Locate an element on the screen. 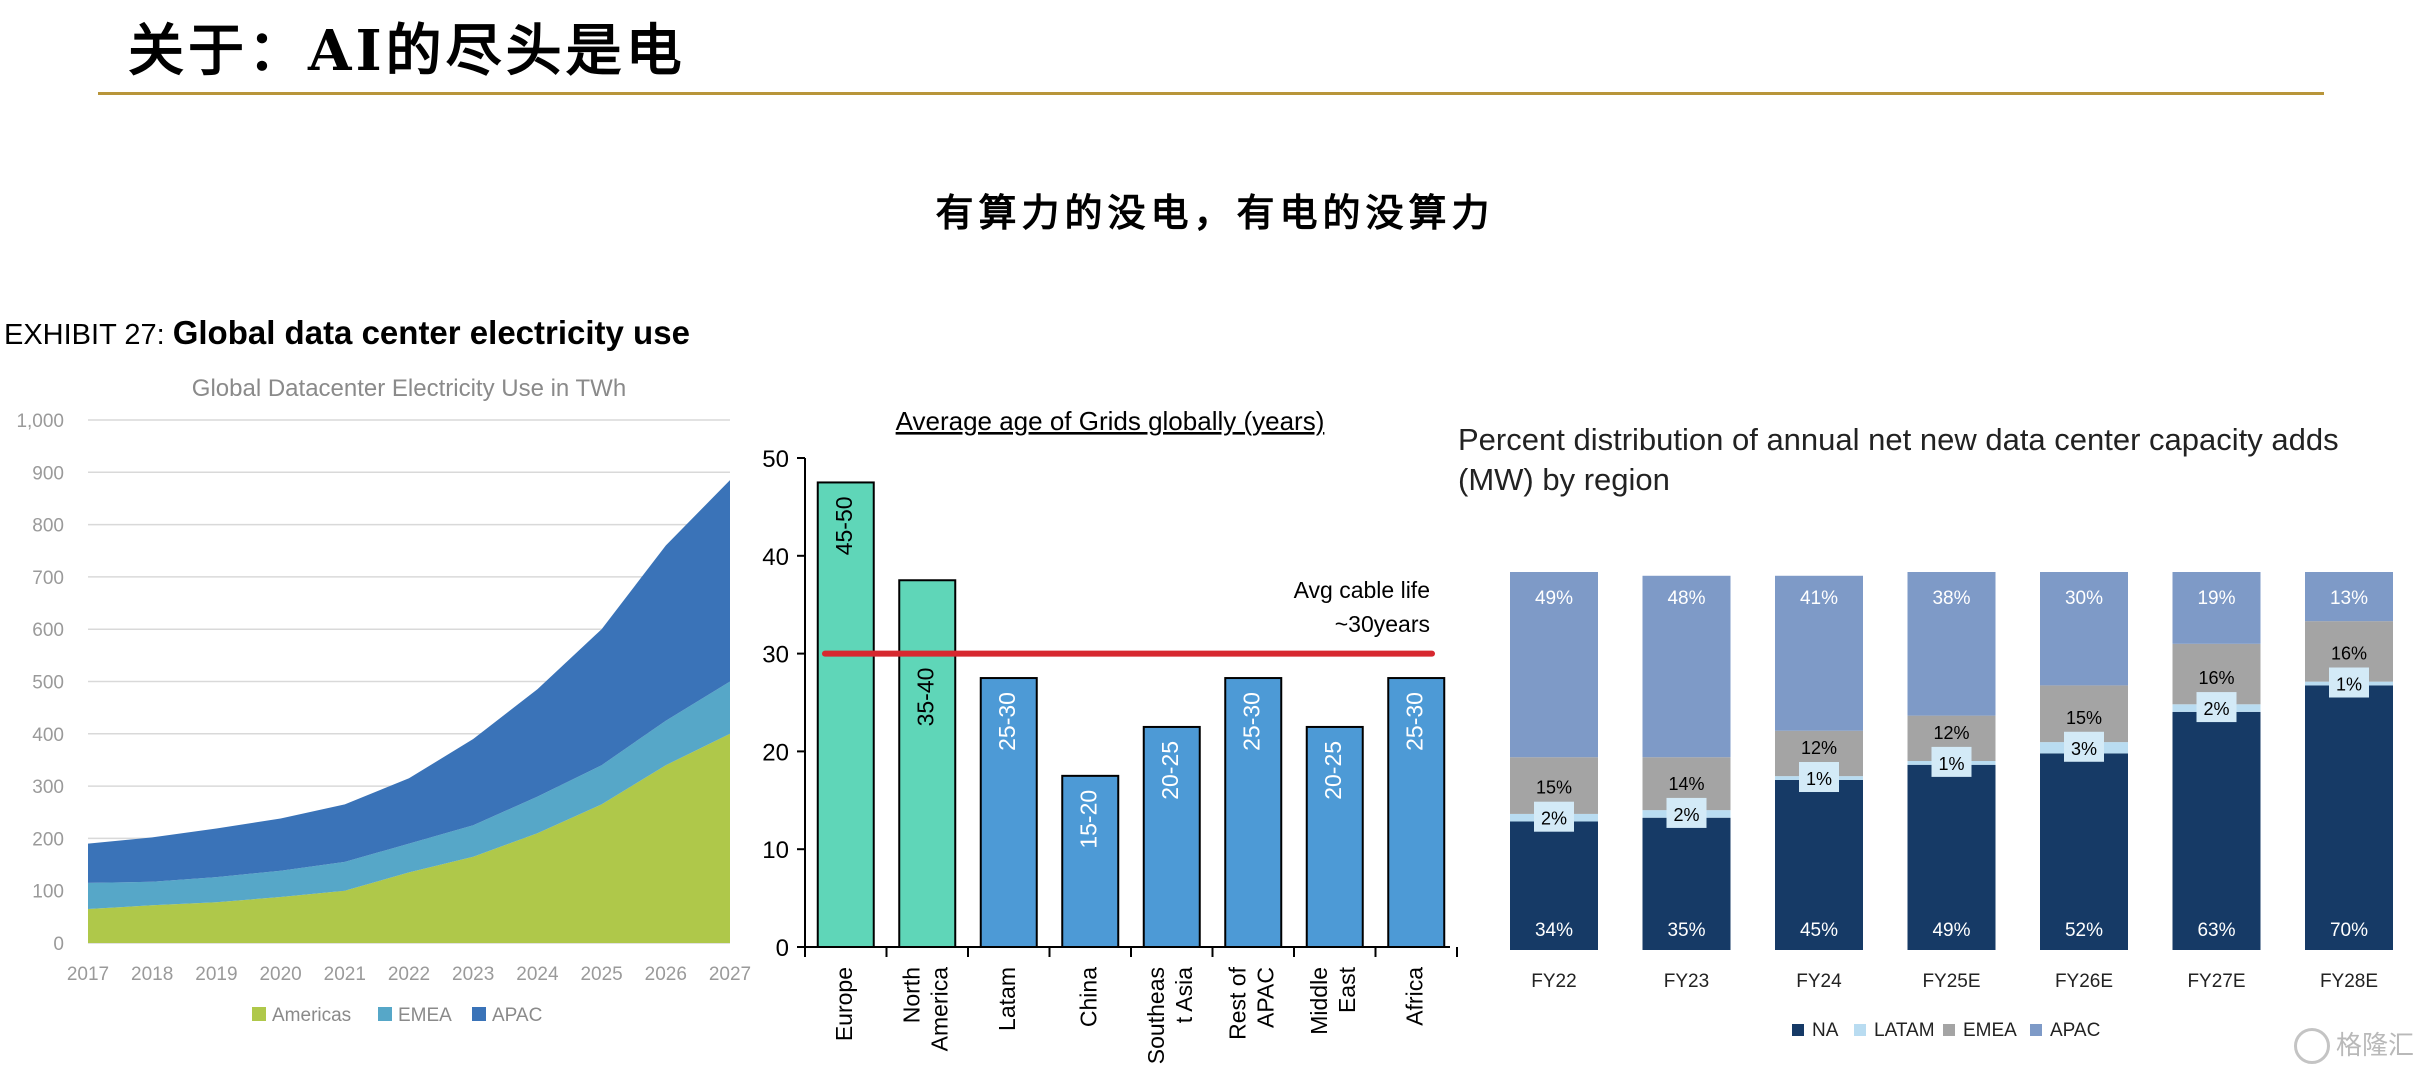  area-series-emea is located at coordinates (409, 795).